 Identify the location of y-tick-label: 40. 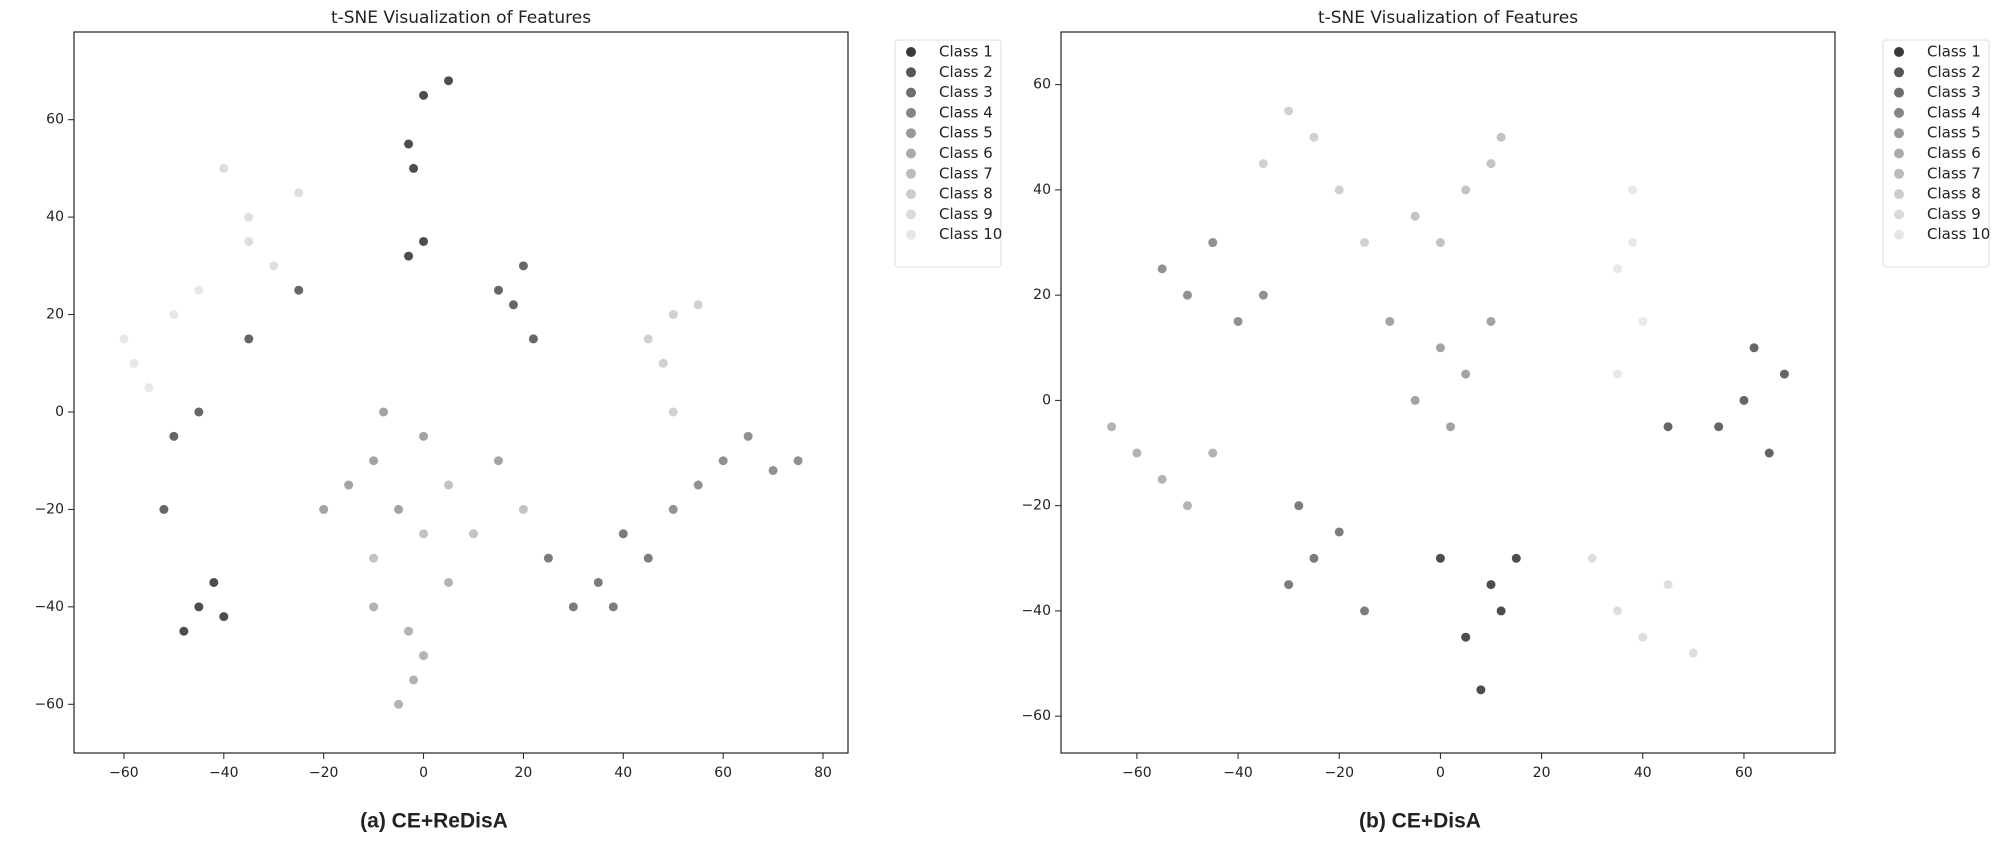
(1042, 190).